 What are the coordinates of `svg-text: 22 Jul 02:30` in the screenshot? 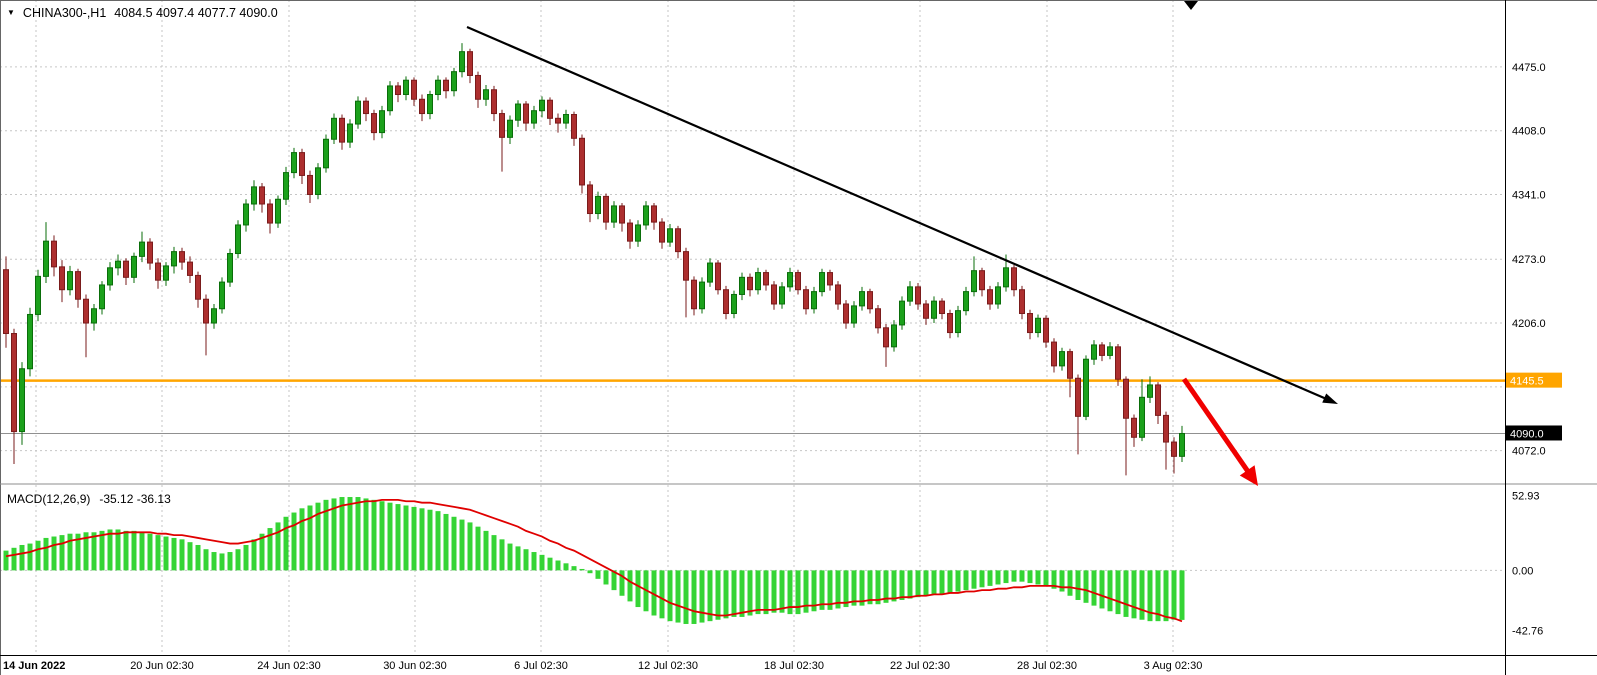 It's located at (920, 666).